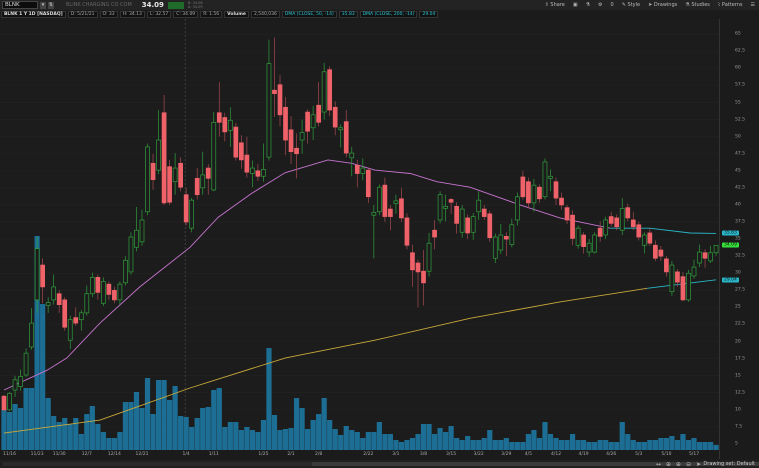 The image size is (759, 468). What do you see at coordinates (740, 120) in the screenshot?
I see `price-tick: 52.5` at bounding box center [740, 120].